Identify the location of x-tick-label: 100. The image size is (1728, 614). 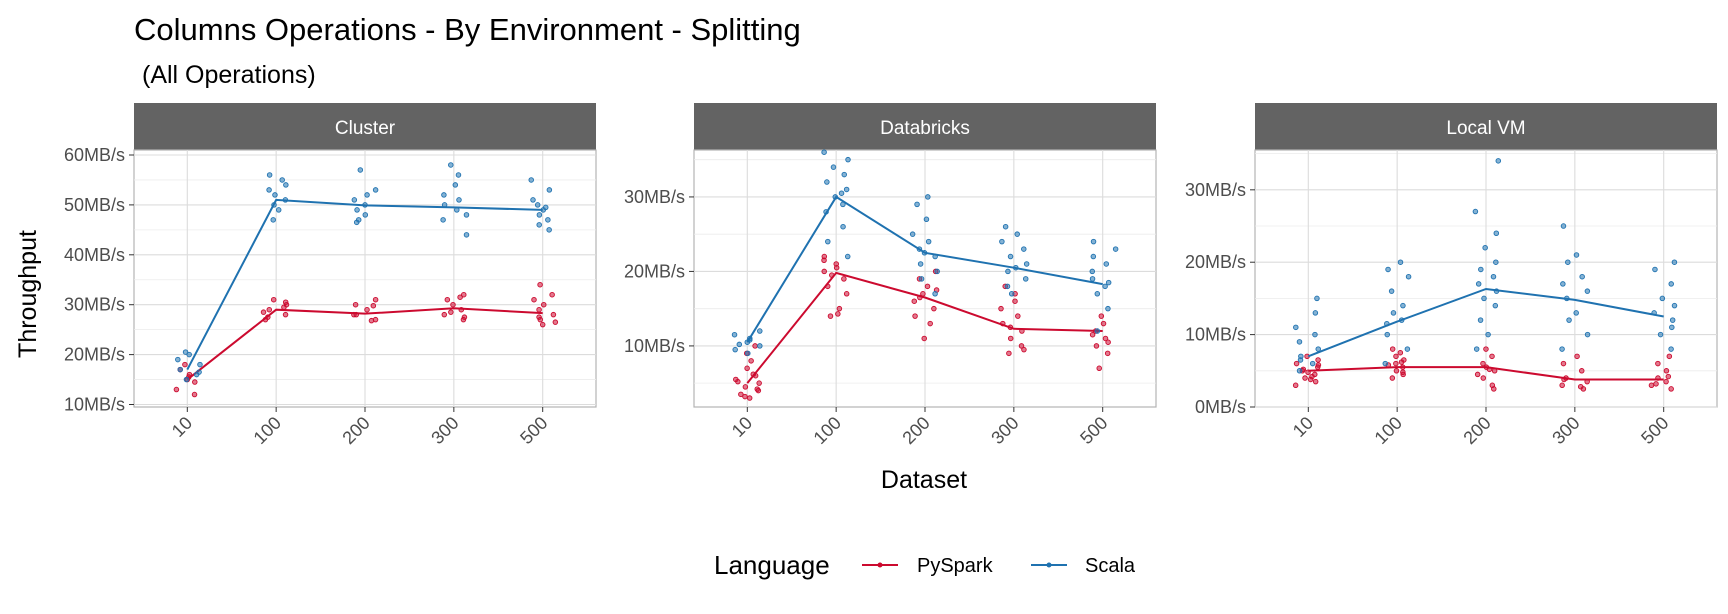
(267, 430).